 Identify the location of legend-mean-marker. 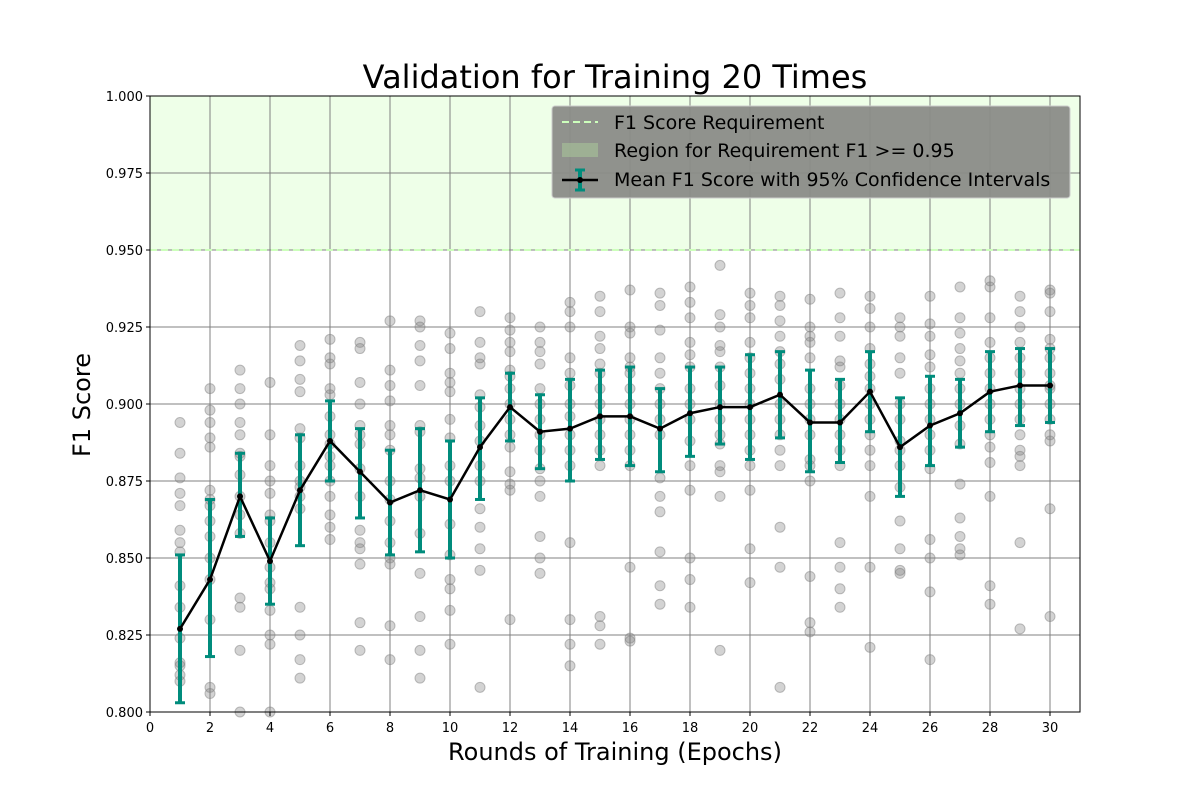
(580, 180).